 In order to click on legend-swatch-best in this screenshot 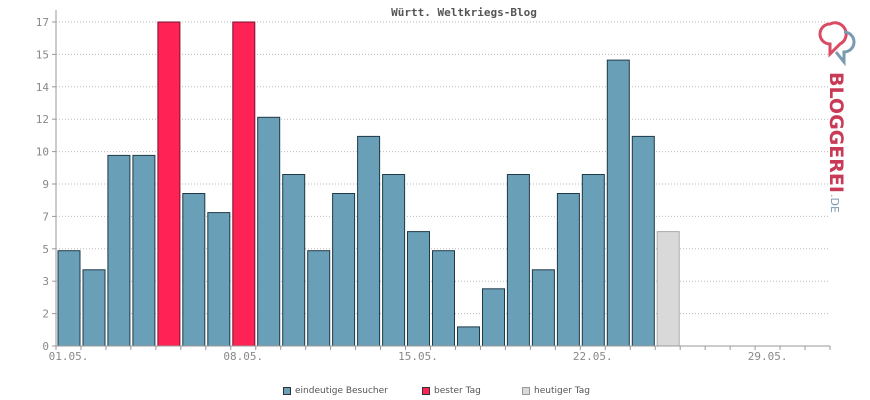, I will do `click(426, 391)`.